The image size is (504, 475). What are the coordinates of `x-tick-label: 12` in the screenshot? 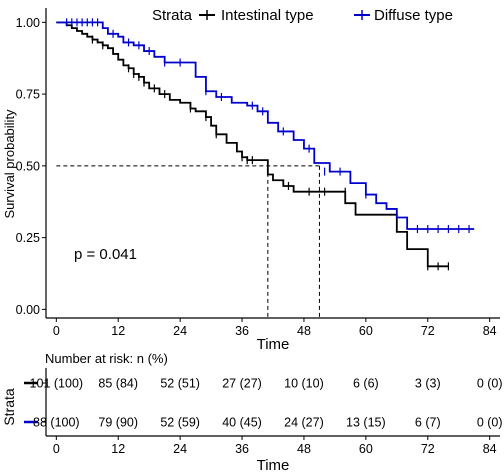 It's located at (118, 331).